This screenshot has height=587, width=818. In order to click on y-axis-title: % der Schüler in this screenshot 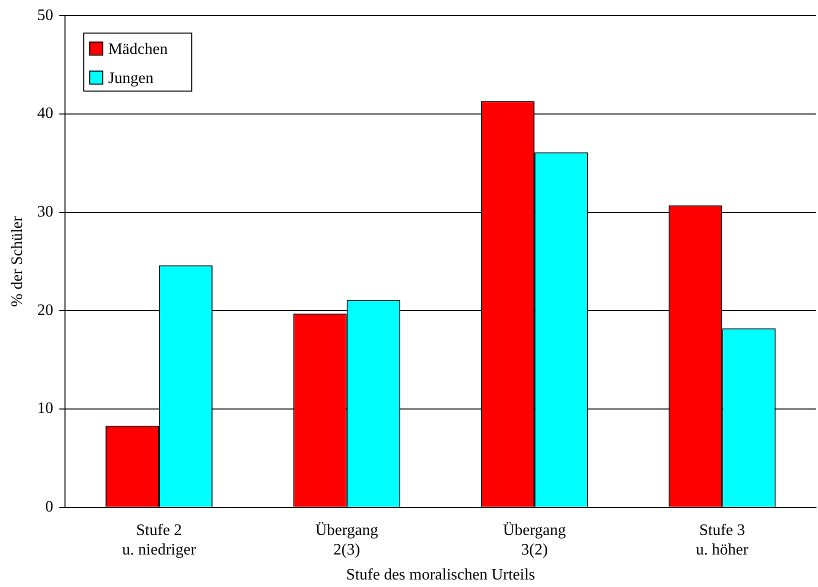, I will do `click(17, 261)`.